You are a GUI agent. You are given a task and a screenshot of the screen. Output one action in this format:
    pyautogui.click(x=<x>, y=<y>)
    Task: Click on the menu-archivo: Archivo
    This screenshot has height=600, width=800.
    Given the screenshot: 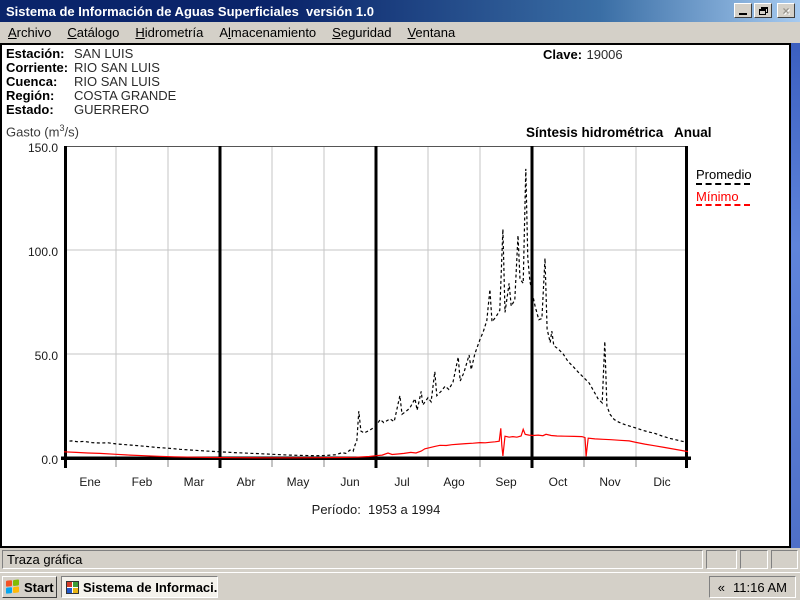 What is the action you would take?
    pyautogui.click(x=30, y=32)
    